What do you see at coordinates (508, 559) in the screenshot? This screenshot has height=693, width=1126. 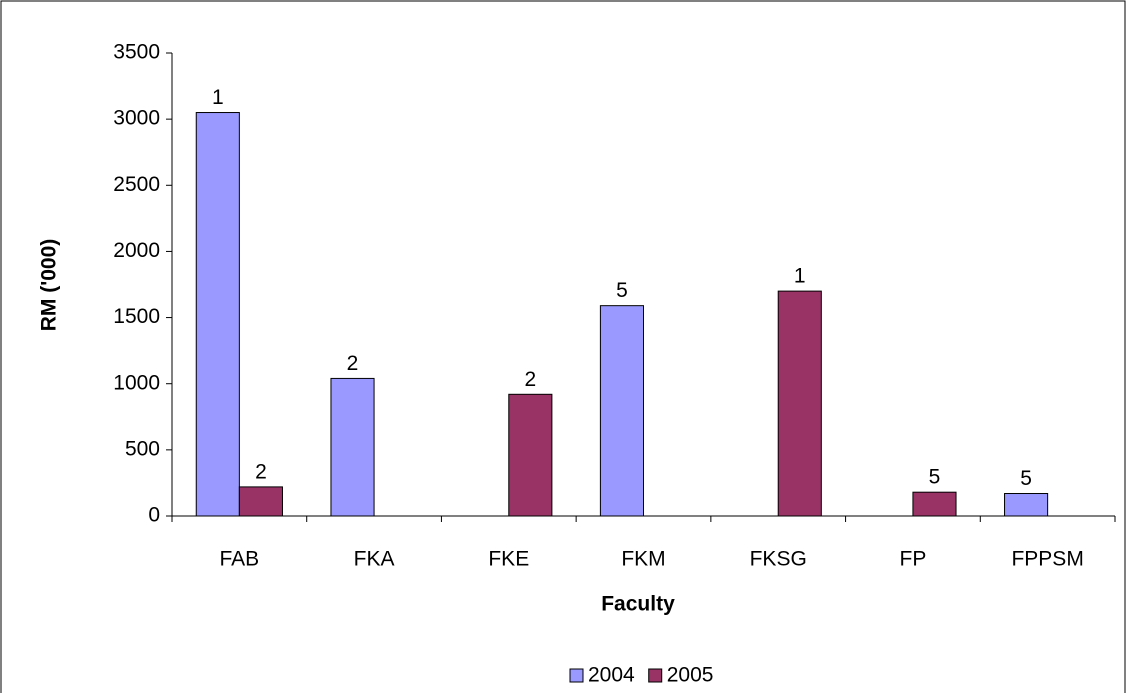 I see `x-tick-label: FKE` at bounding box center [508, 559].